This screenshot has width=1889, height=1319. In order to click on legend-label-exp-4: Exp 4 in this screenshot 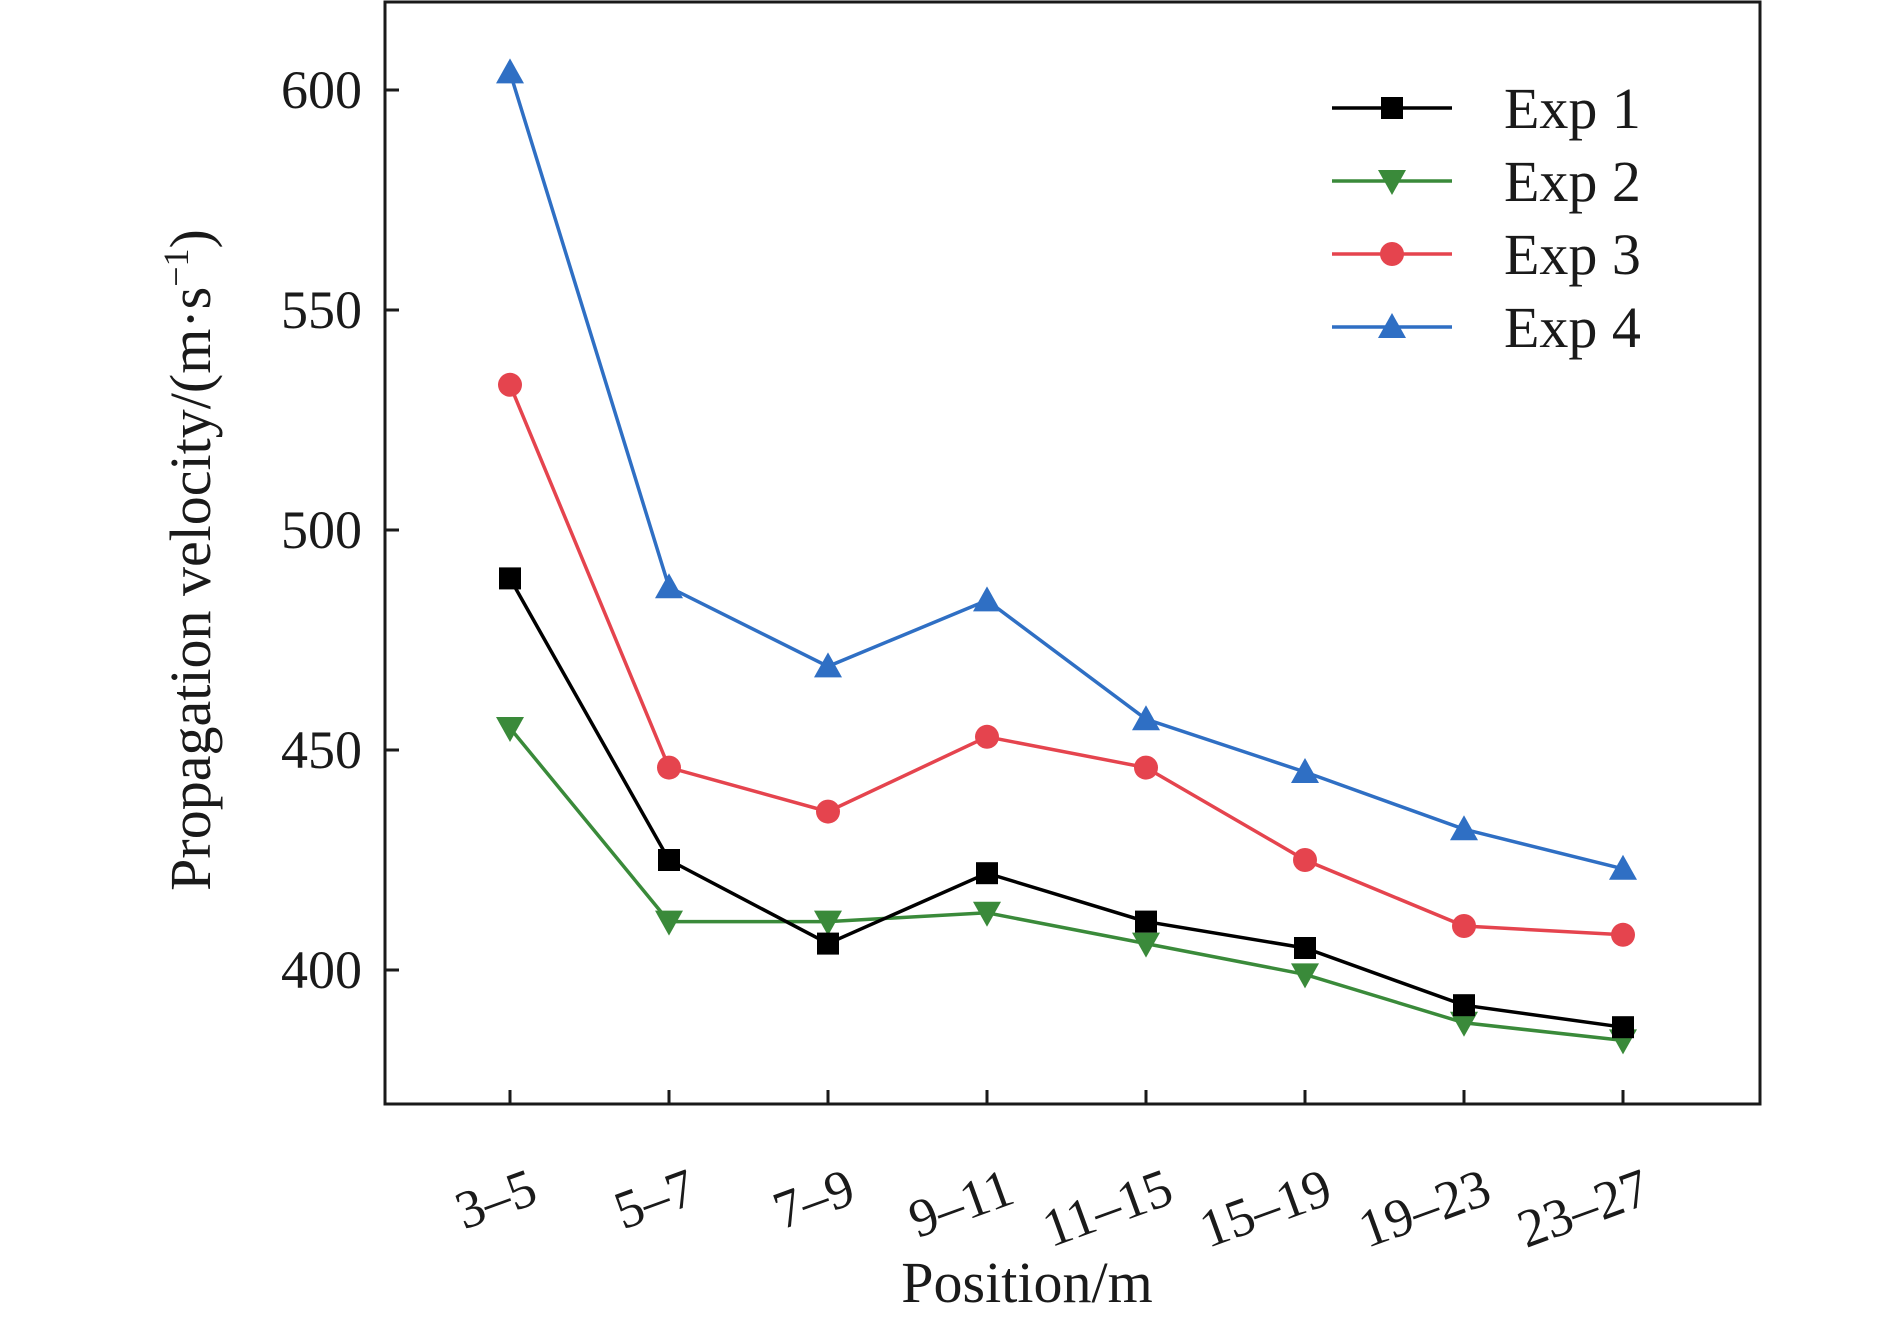, I will do `click(1572, 327)`.